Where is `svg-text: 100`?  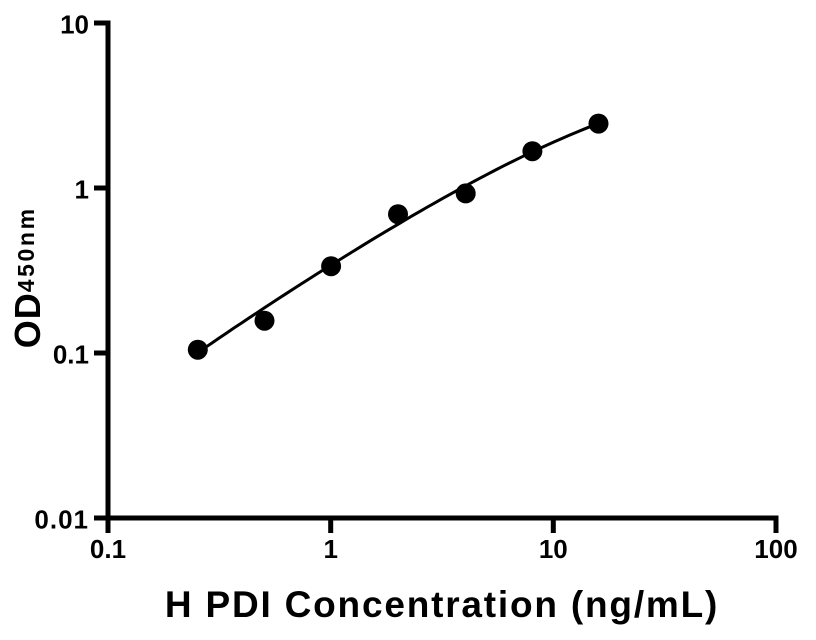
svg-text: 100 is located at coordinates (775, 549).